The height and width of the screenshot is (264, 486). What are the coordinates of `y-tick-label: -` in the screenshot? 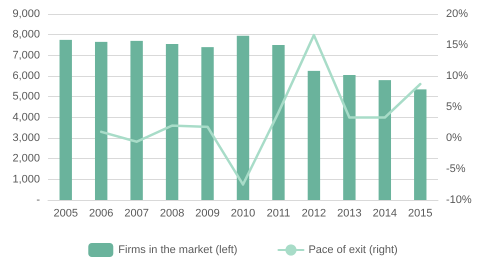 It's located at (38, 200).